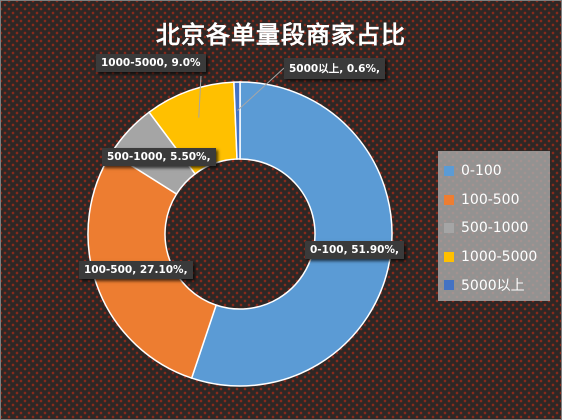  I want to click on legend-label: 1000-5000, so click(499, 256).